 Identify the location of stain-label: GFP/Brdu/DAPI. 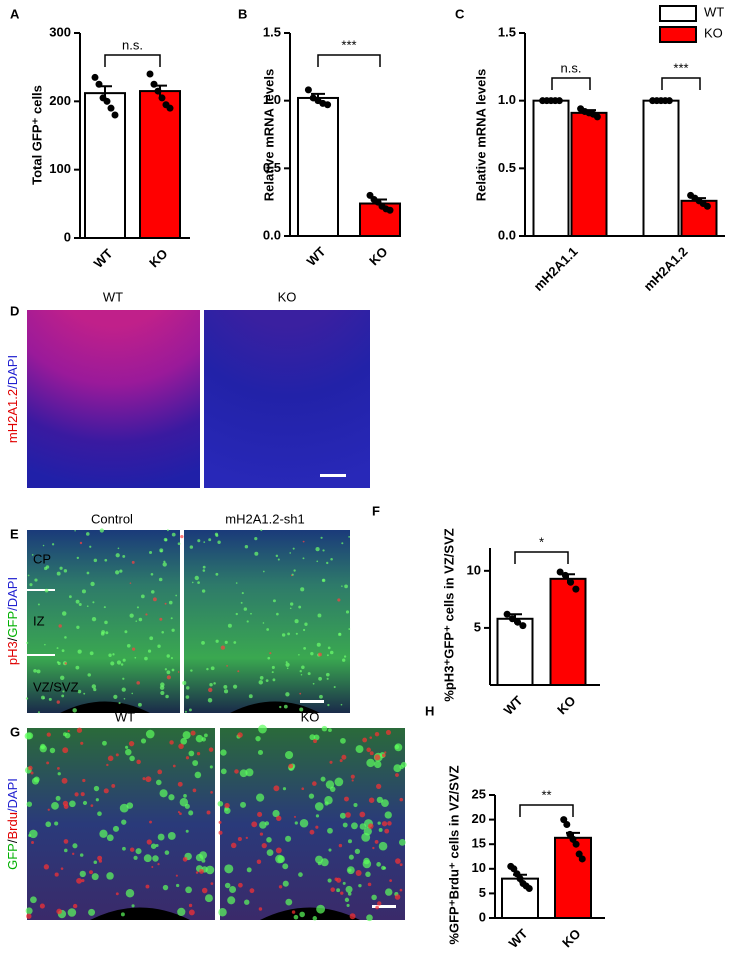
(12, 824).